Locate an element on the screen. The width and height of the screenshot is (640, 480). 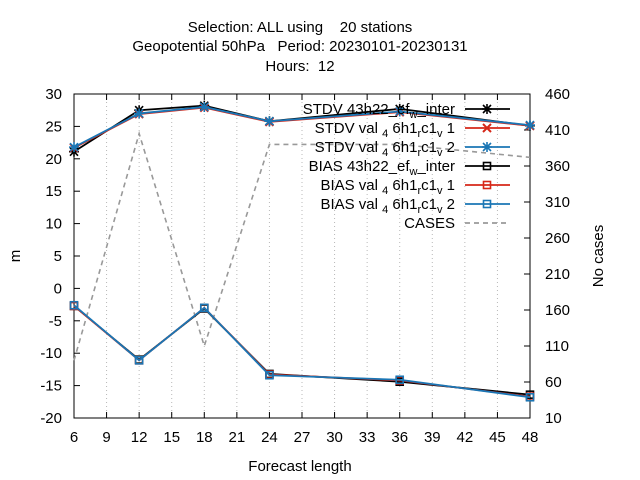
y2-axis-ticks: 10 60 110 160 210 260 310 360 410 460 is located at coordinates (547, 256).